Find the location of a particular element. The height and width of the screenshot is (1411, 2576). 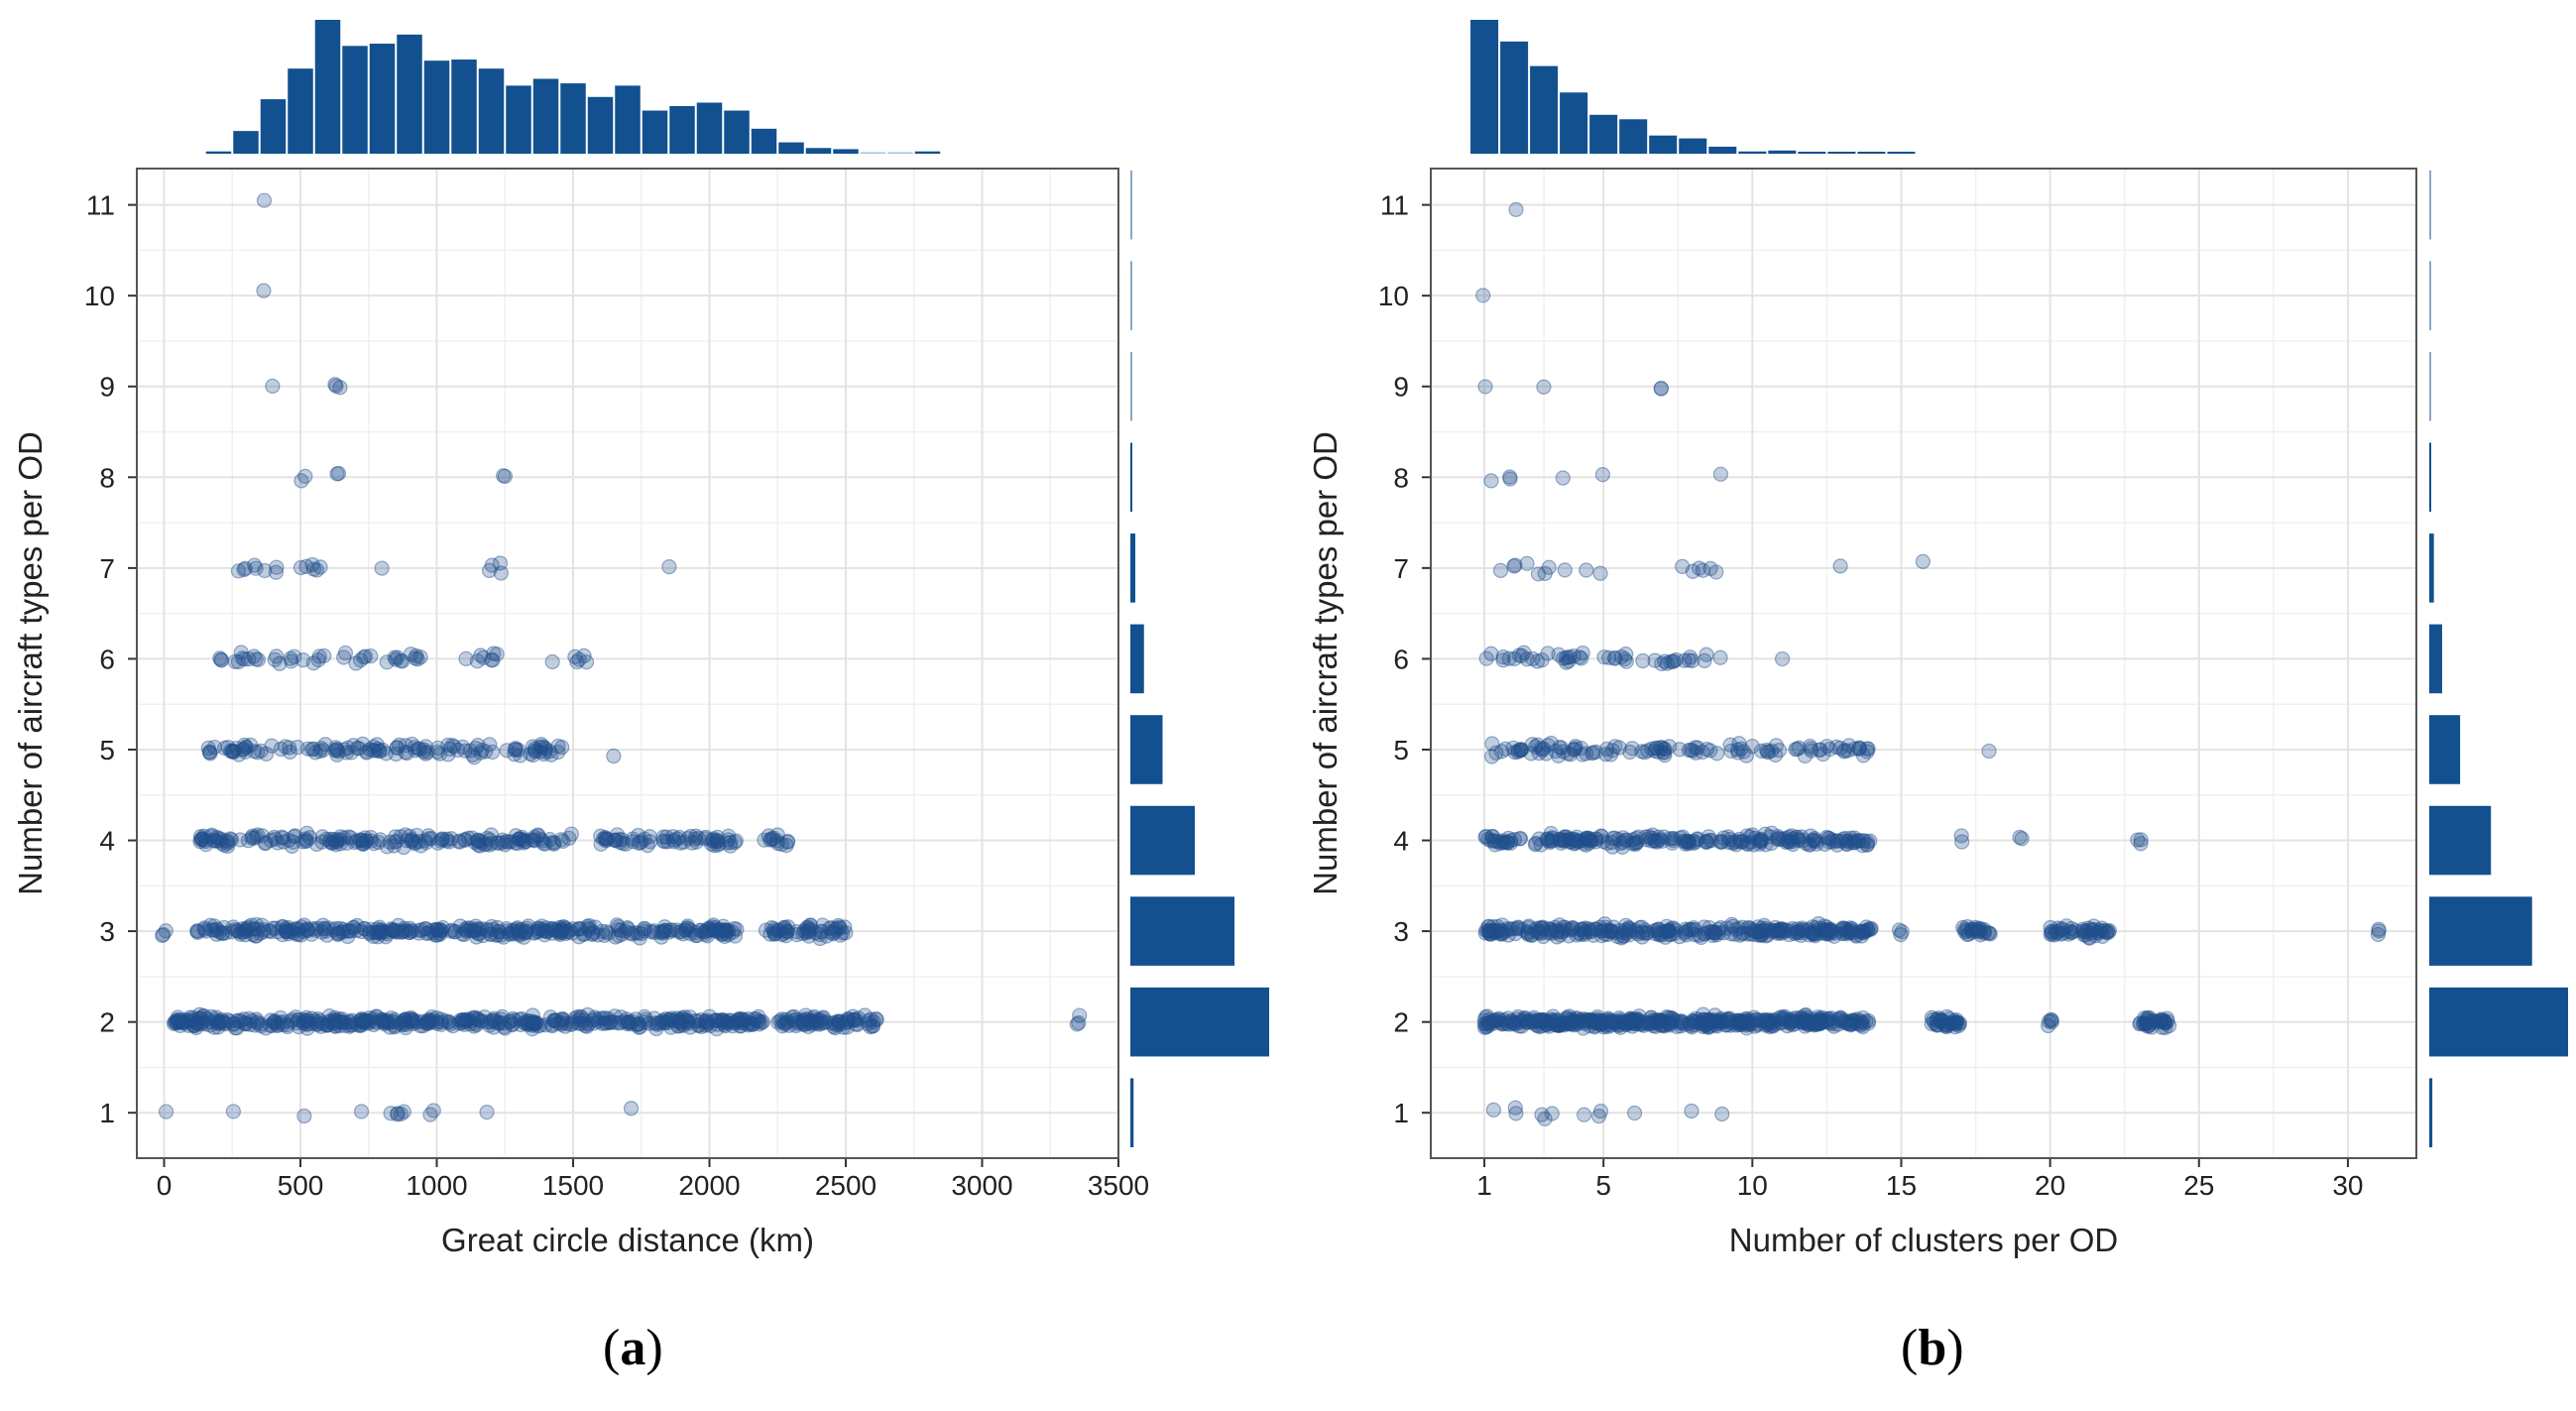

x-tick-label: 30 is located at coordinates (2347, 1185).